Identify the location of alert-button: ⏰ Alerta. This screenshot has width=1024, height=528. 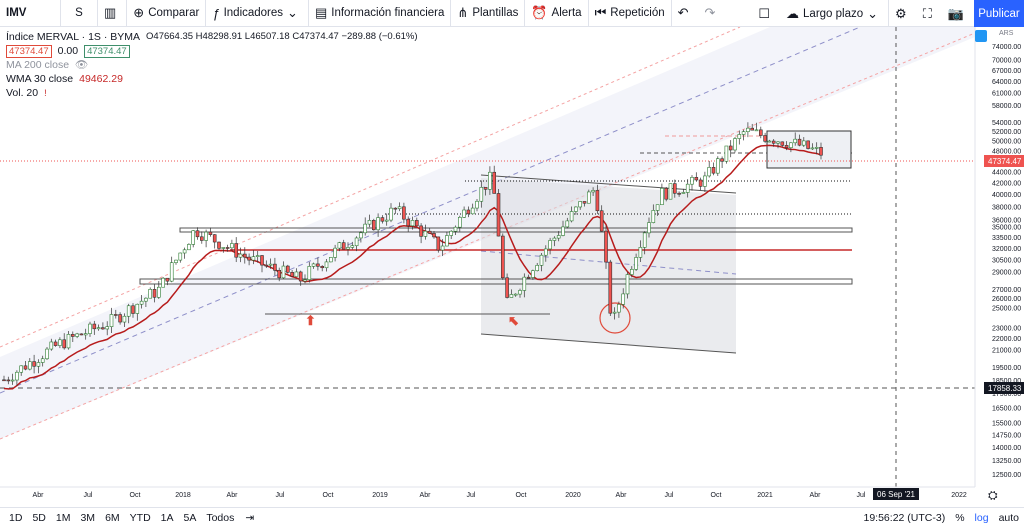
(556, 13).